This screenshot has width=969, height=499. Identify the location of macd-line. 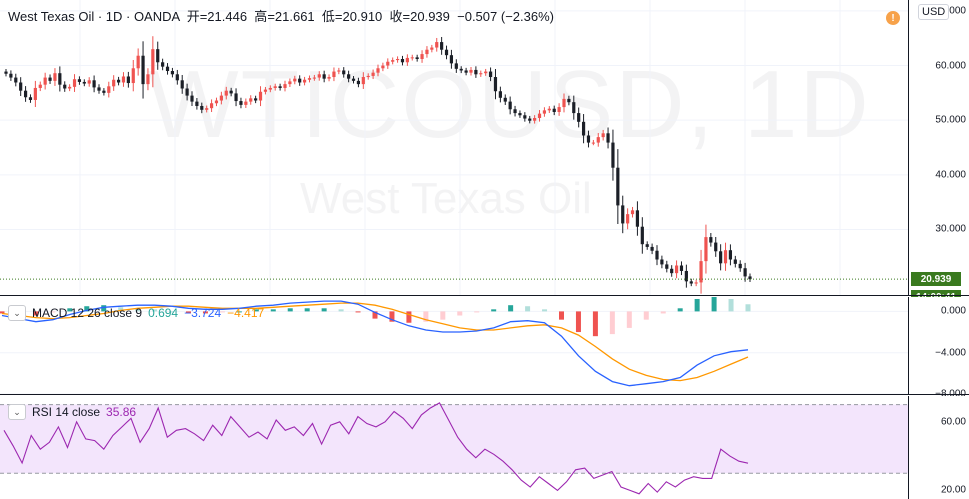
(375, 343).